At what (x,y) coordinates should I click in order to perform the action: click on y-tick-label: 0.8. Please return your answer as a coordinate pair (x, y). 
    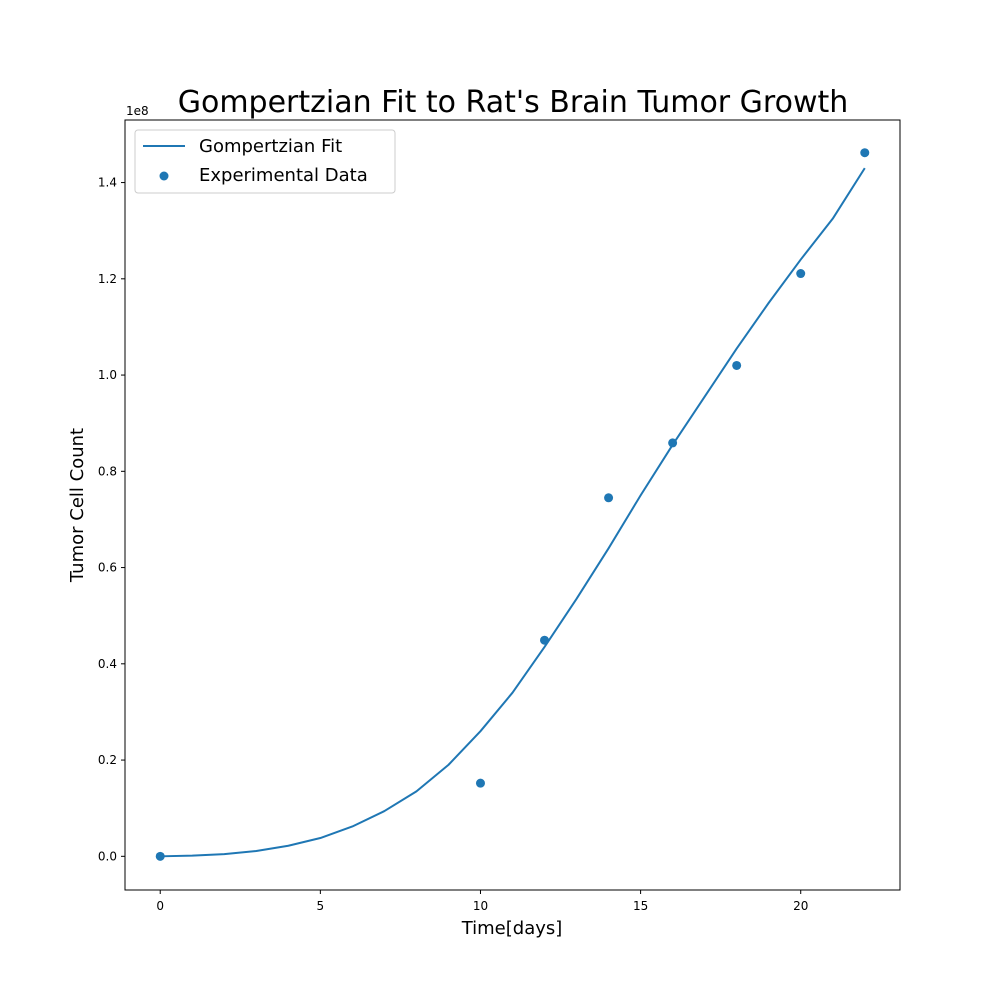
    Looking at the image, I should click on (107, 471).